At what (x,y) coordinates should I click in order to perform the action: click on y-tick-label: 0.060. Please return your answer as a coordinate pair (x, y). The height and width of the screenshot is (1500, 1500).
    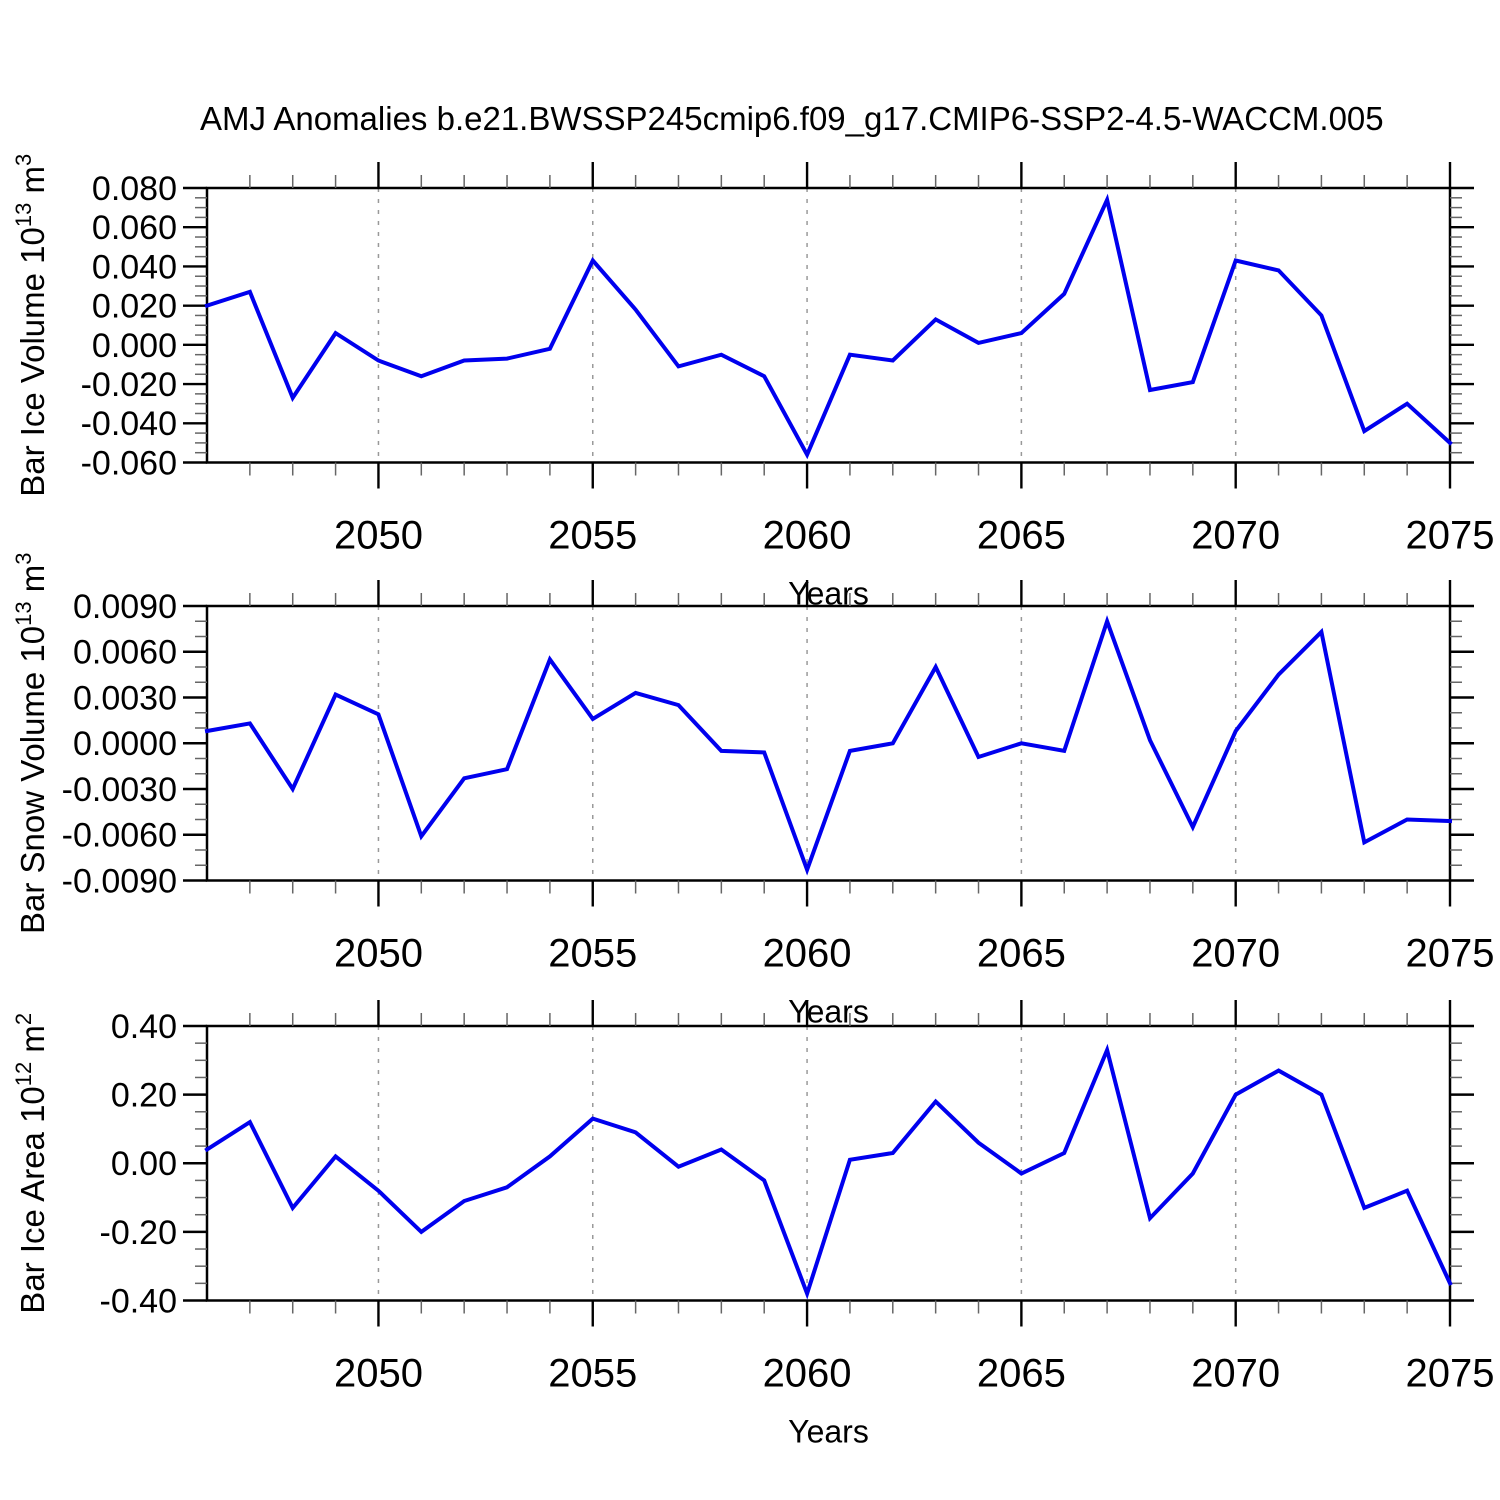
    Looking at the image, I should click on (134, 228).